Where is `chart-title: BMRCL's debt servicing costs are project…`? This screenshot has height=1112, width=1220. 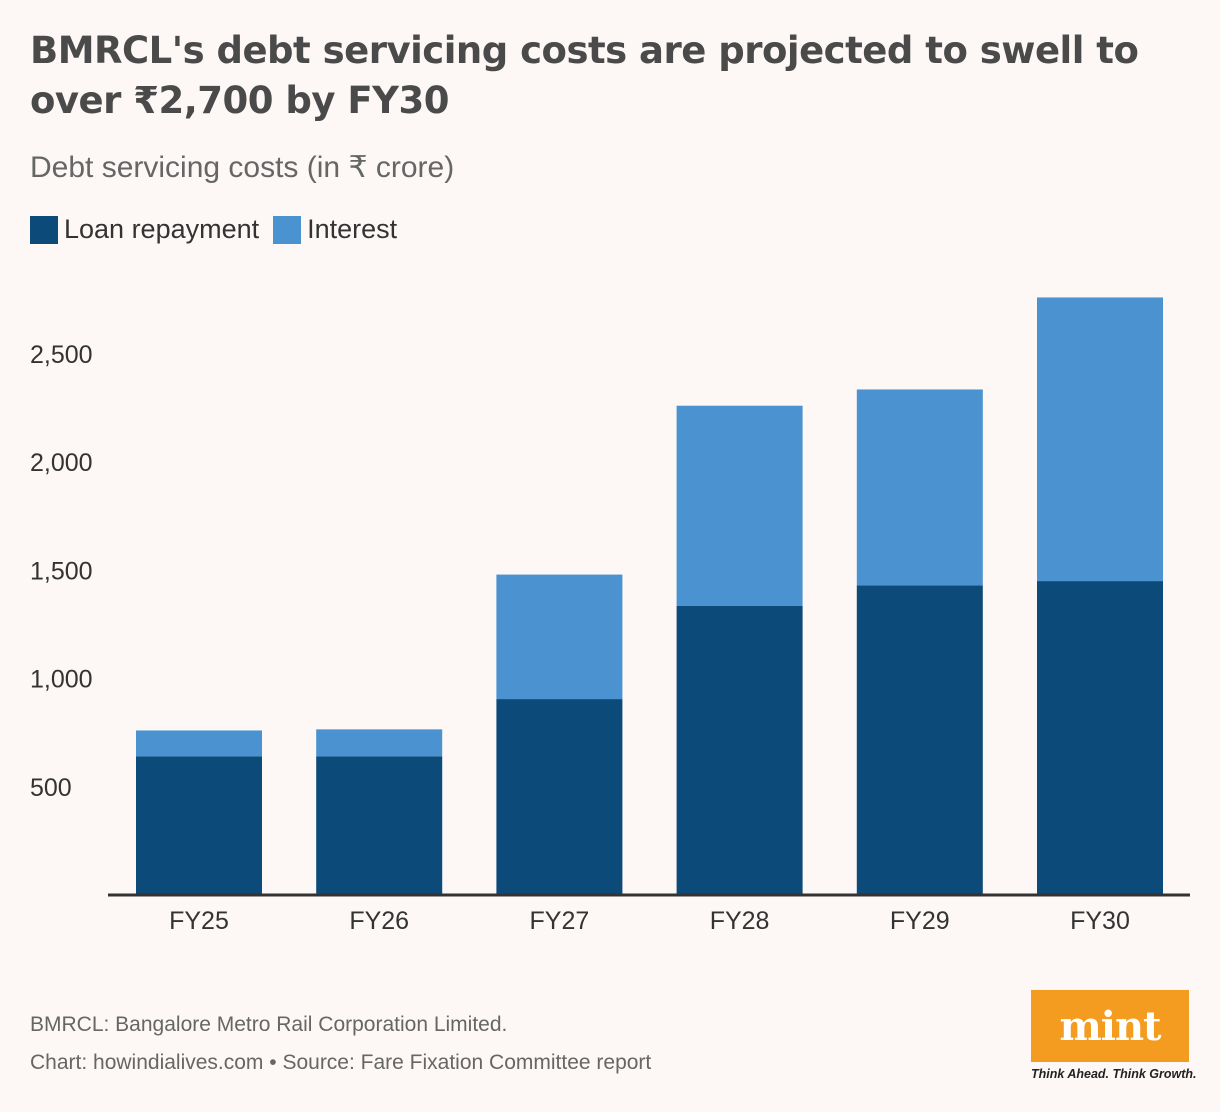
chart-title: BMRCL's debt servicing costs are project… is located at coordinates (584, 75).